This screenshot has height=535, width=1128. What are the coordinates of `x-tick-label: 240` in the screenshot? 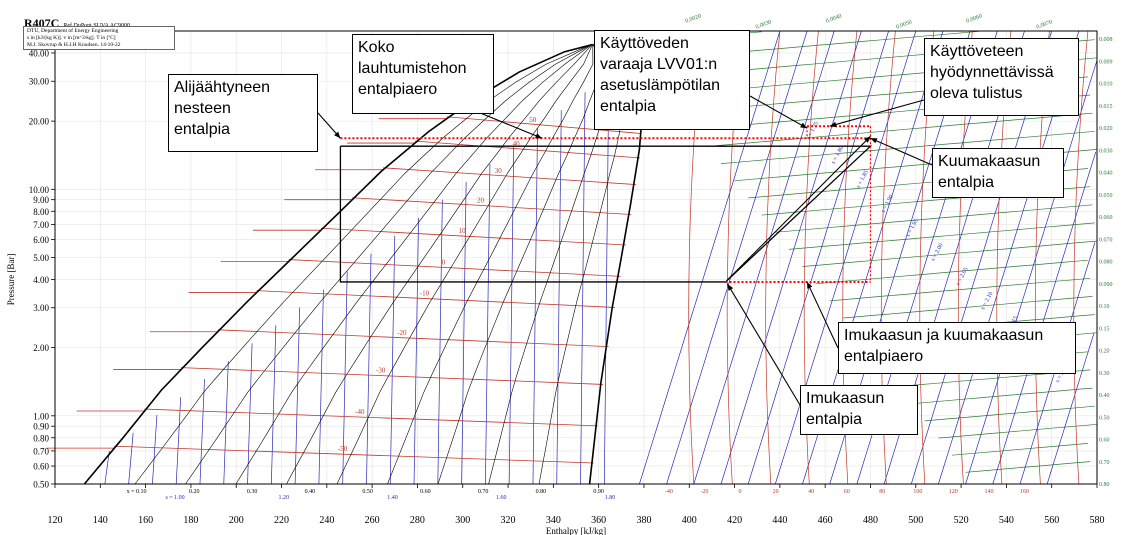 It's located at (326, 520).